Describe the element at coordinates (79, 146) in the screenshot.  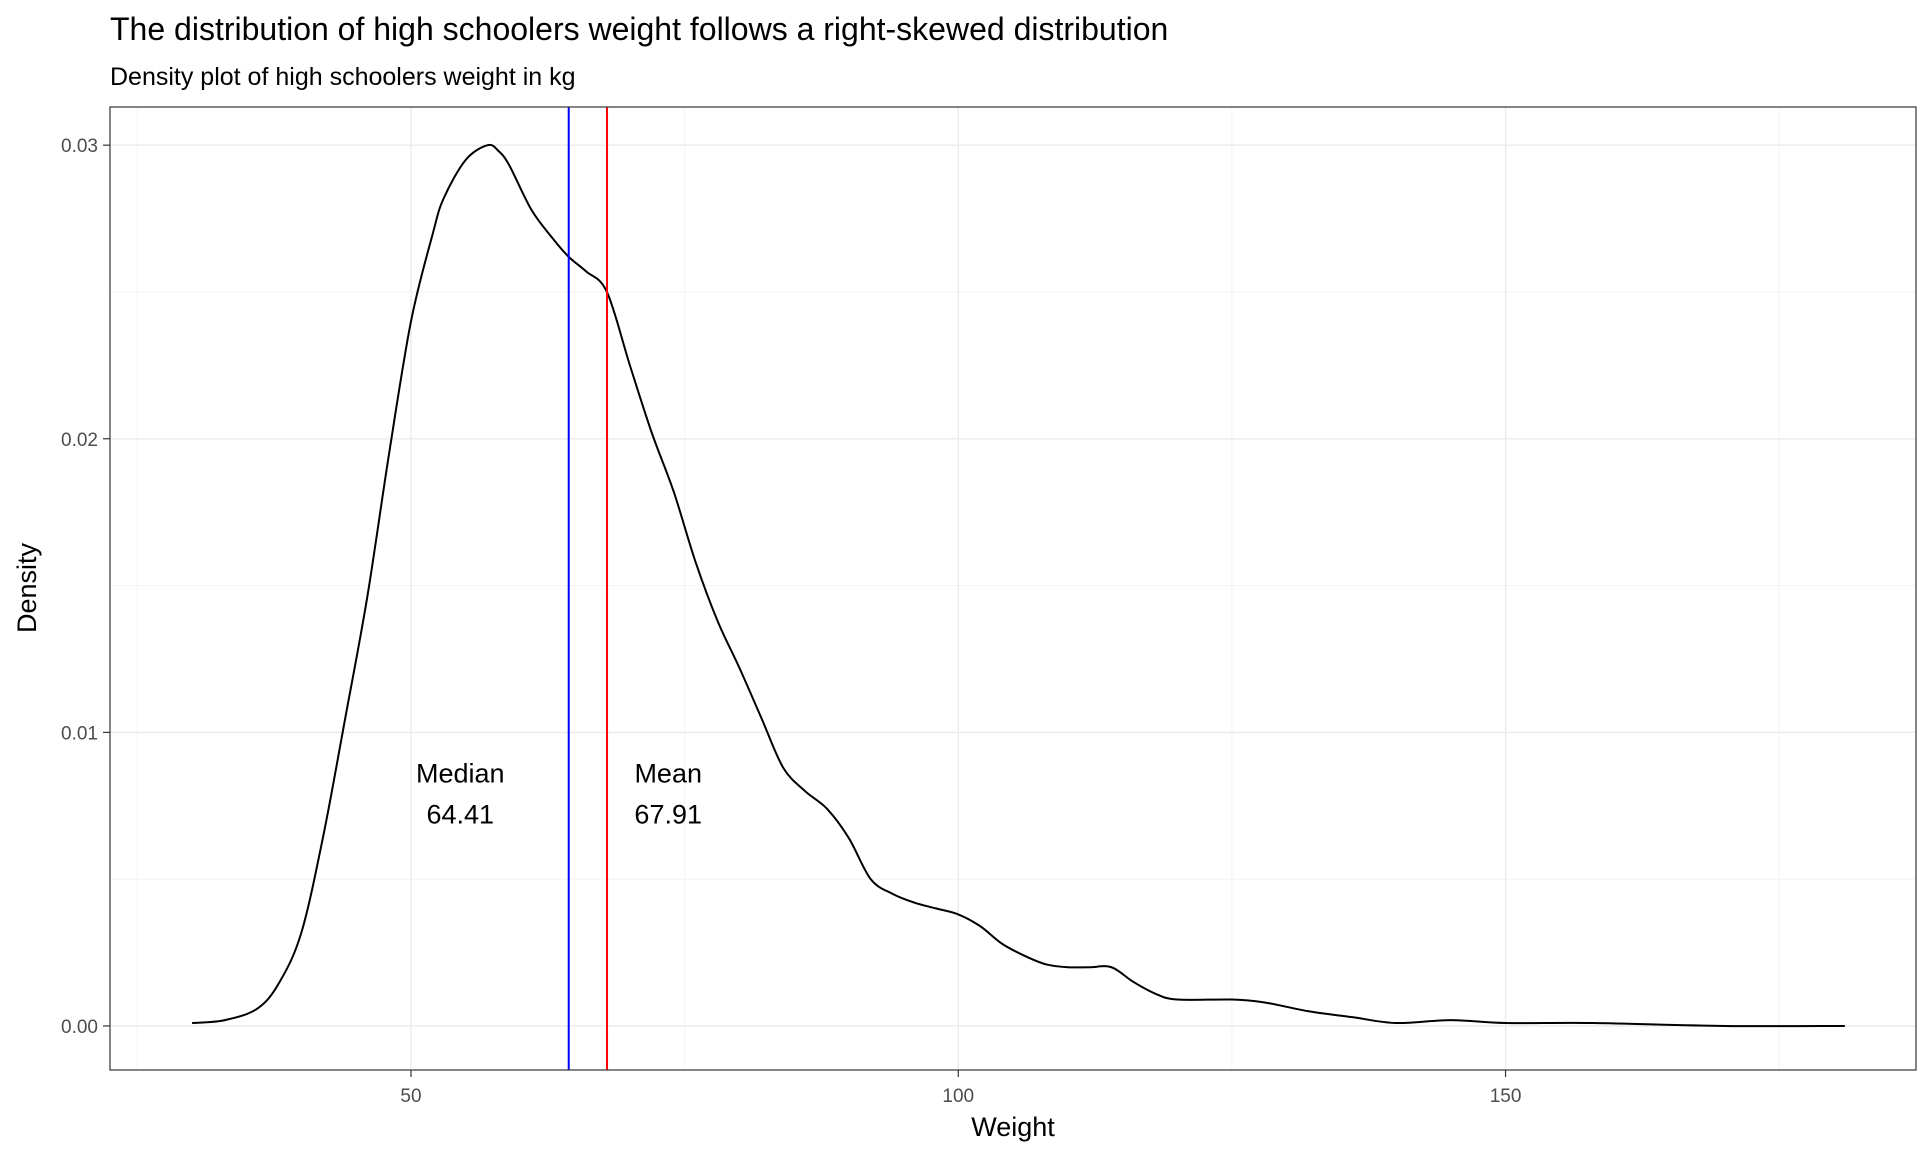
I see `y-tick-label: 0.03` at that location.